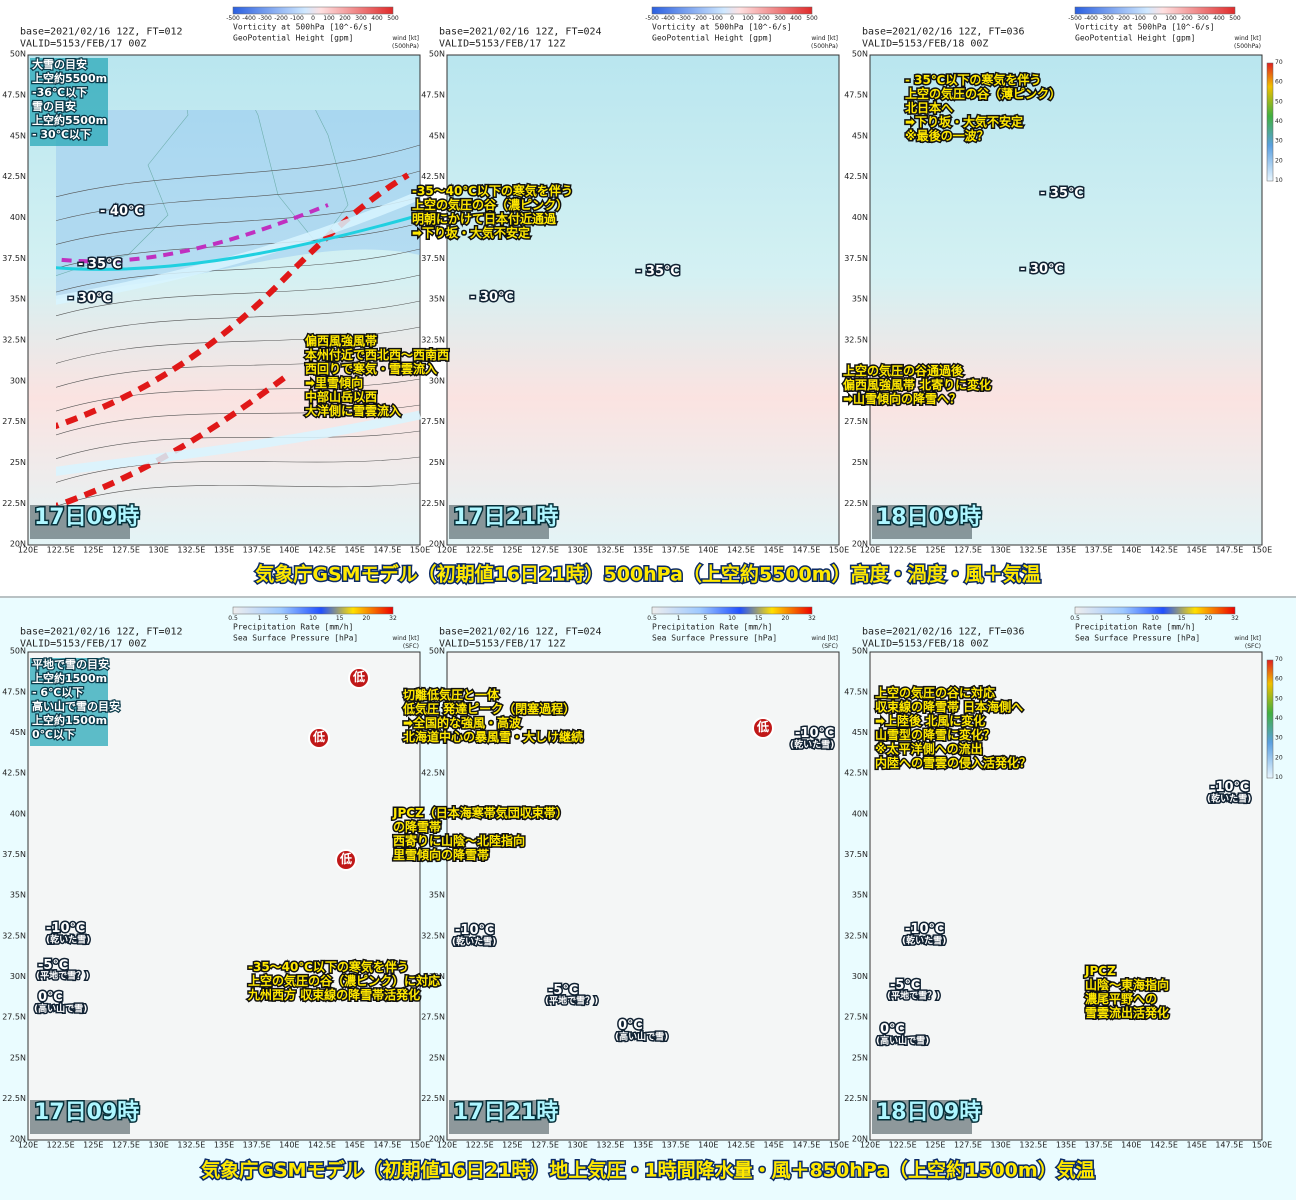 The image size is (1296, 1200). Describe the element at coordinates (1135, 627) in the screenshot. I see `colorbar-title: Precipitation Rate [mm/h]` at that location.